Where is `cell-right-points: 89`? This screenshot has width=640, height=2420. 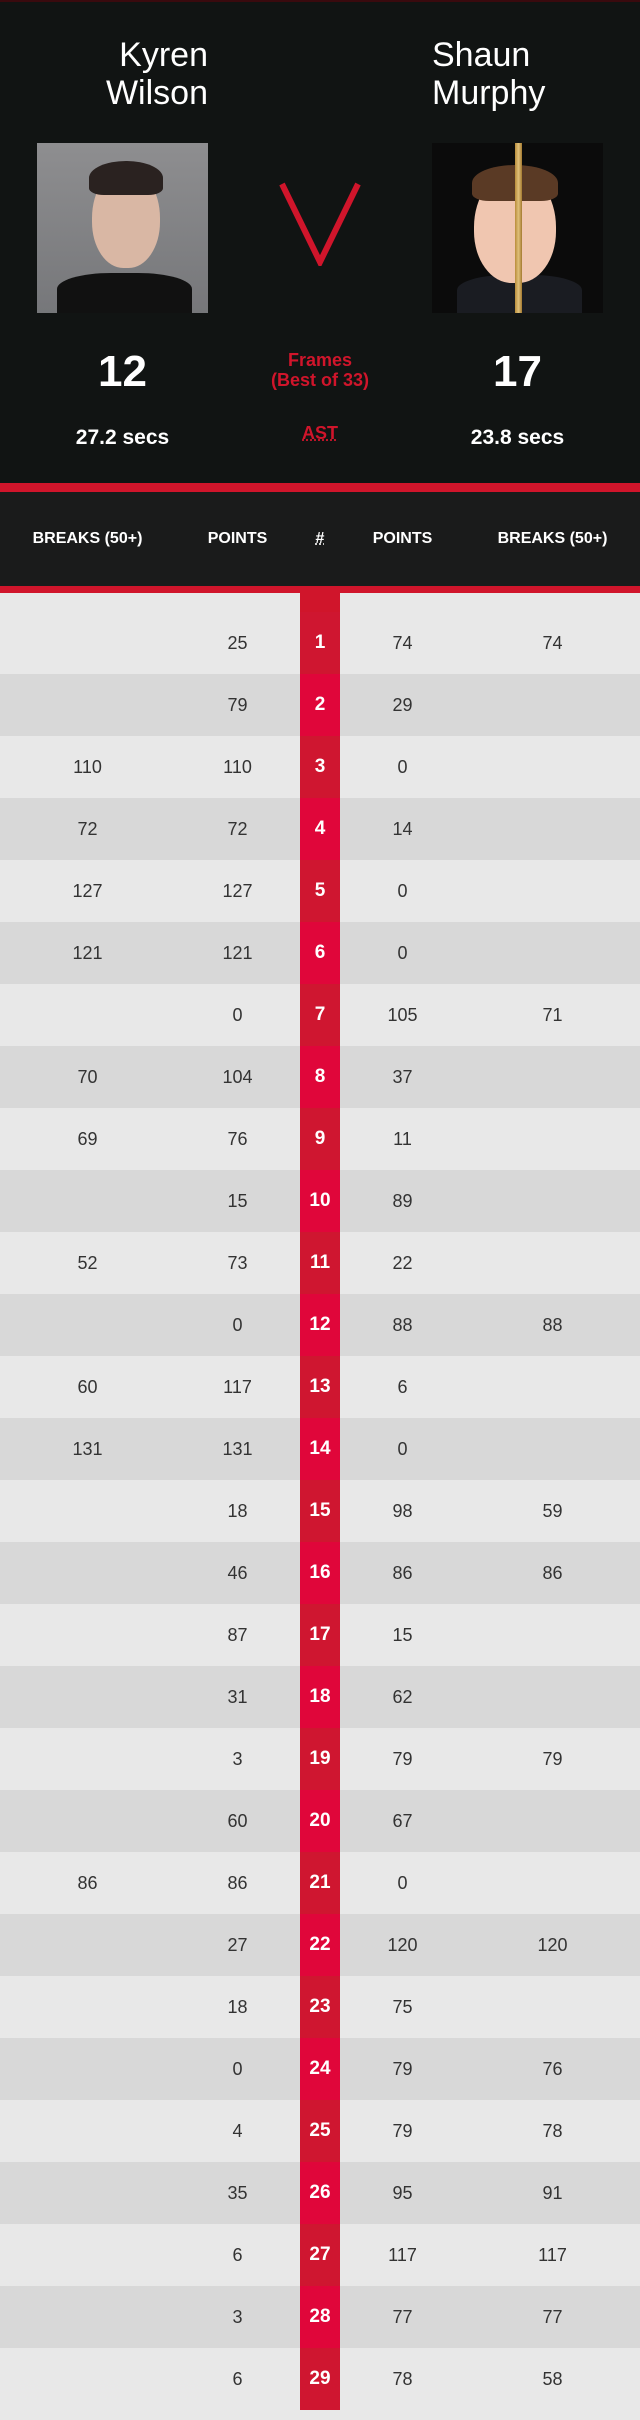
cell-right-points: 89 is located at coordinates (402, 1200).